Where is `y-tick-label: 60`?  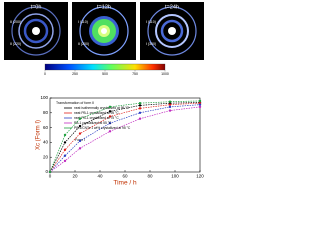
y-tick-label: 60 is located at coordinates (46, 127).